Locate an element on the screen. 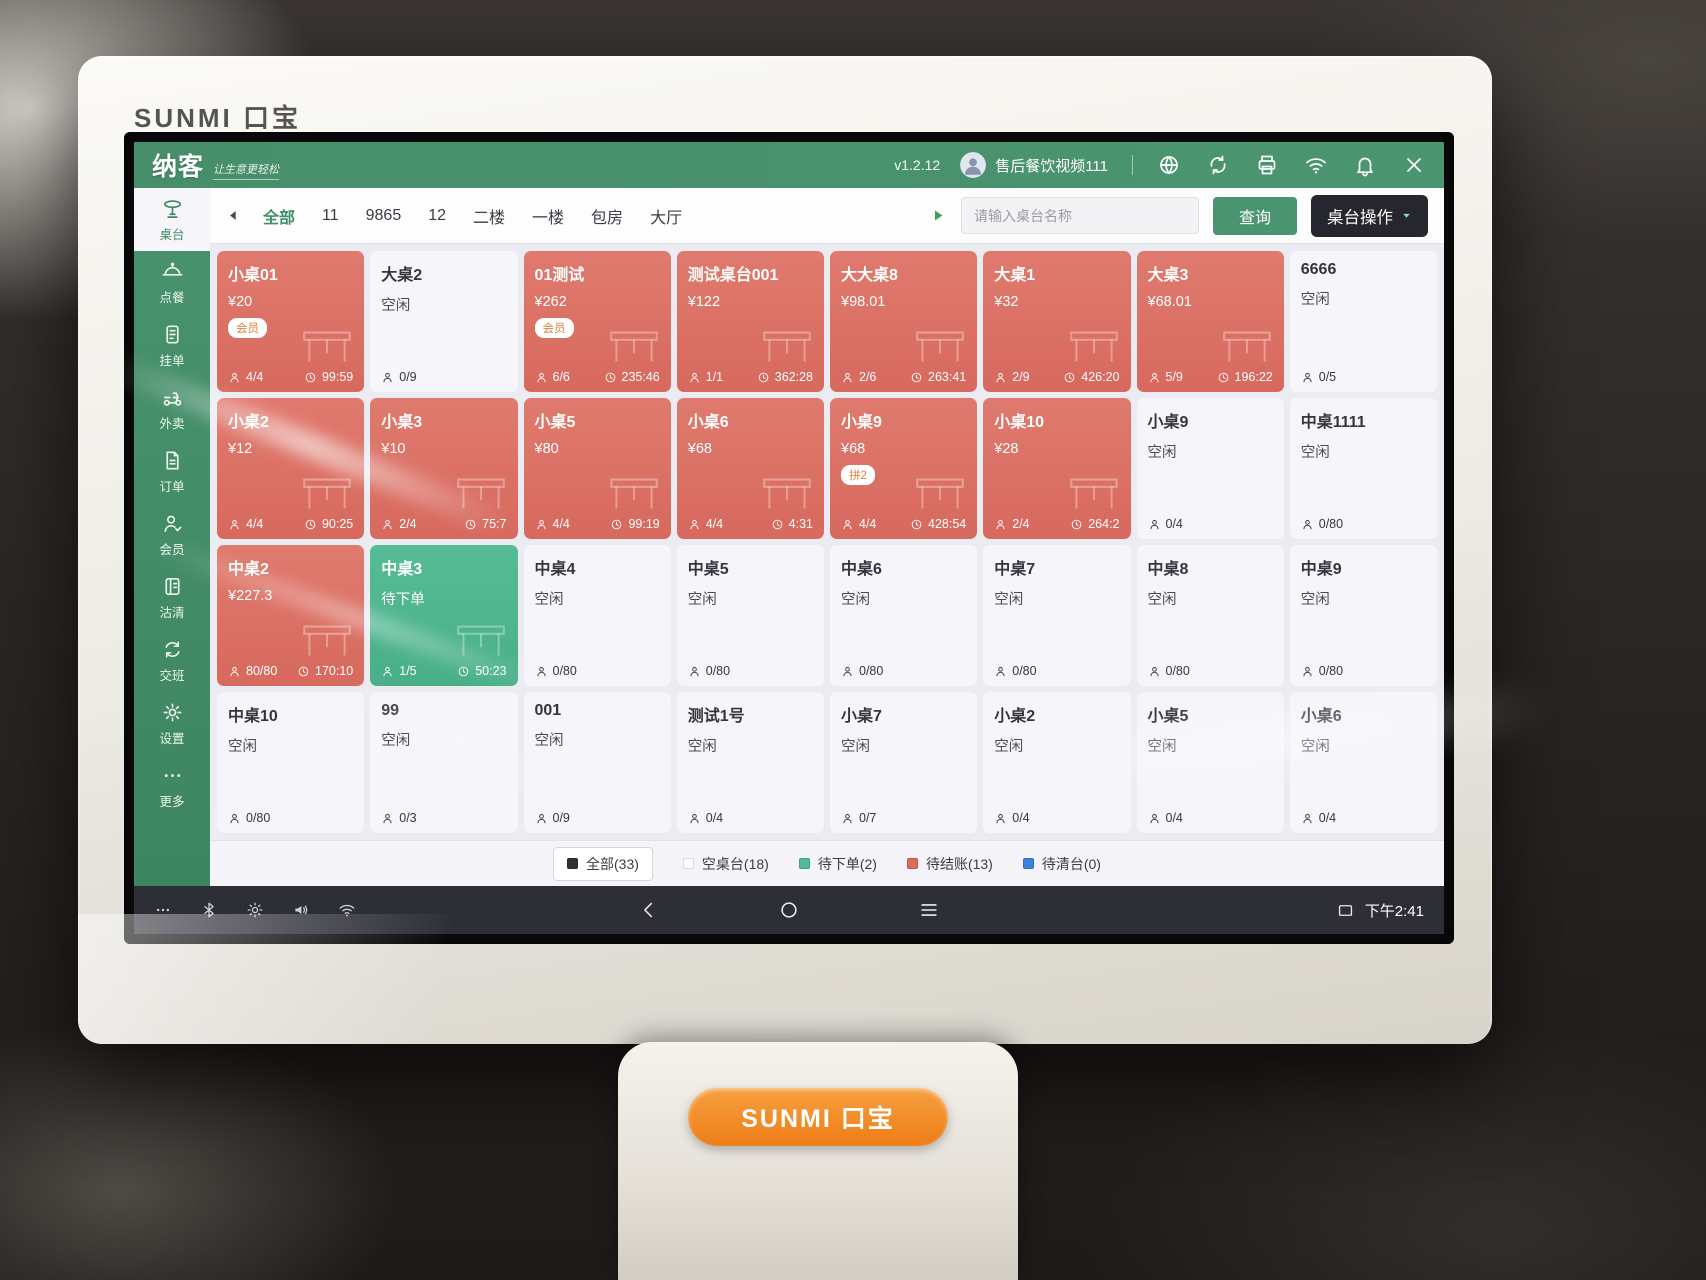 The width and height of the screenshot is (1706, 1280). 小桌01: 小桌01 ¥20 会员 4/4 99:59 is located at coordinates (291, 321).